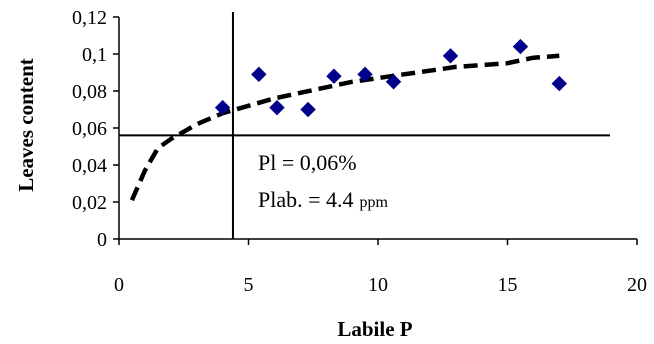  I want to click on y-tick-label: 0,06, so click(89, 129).